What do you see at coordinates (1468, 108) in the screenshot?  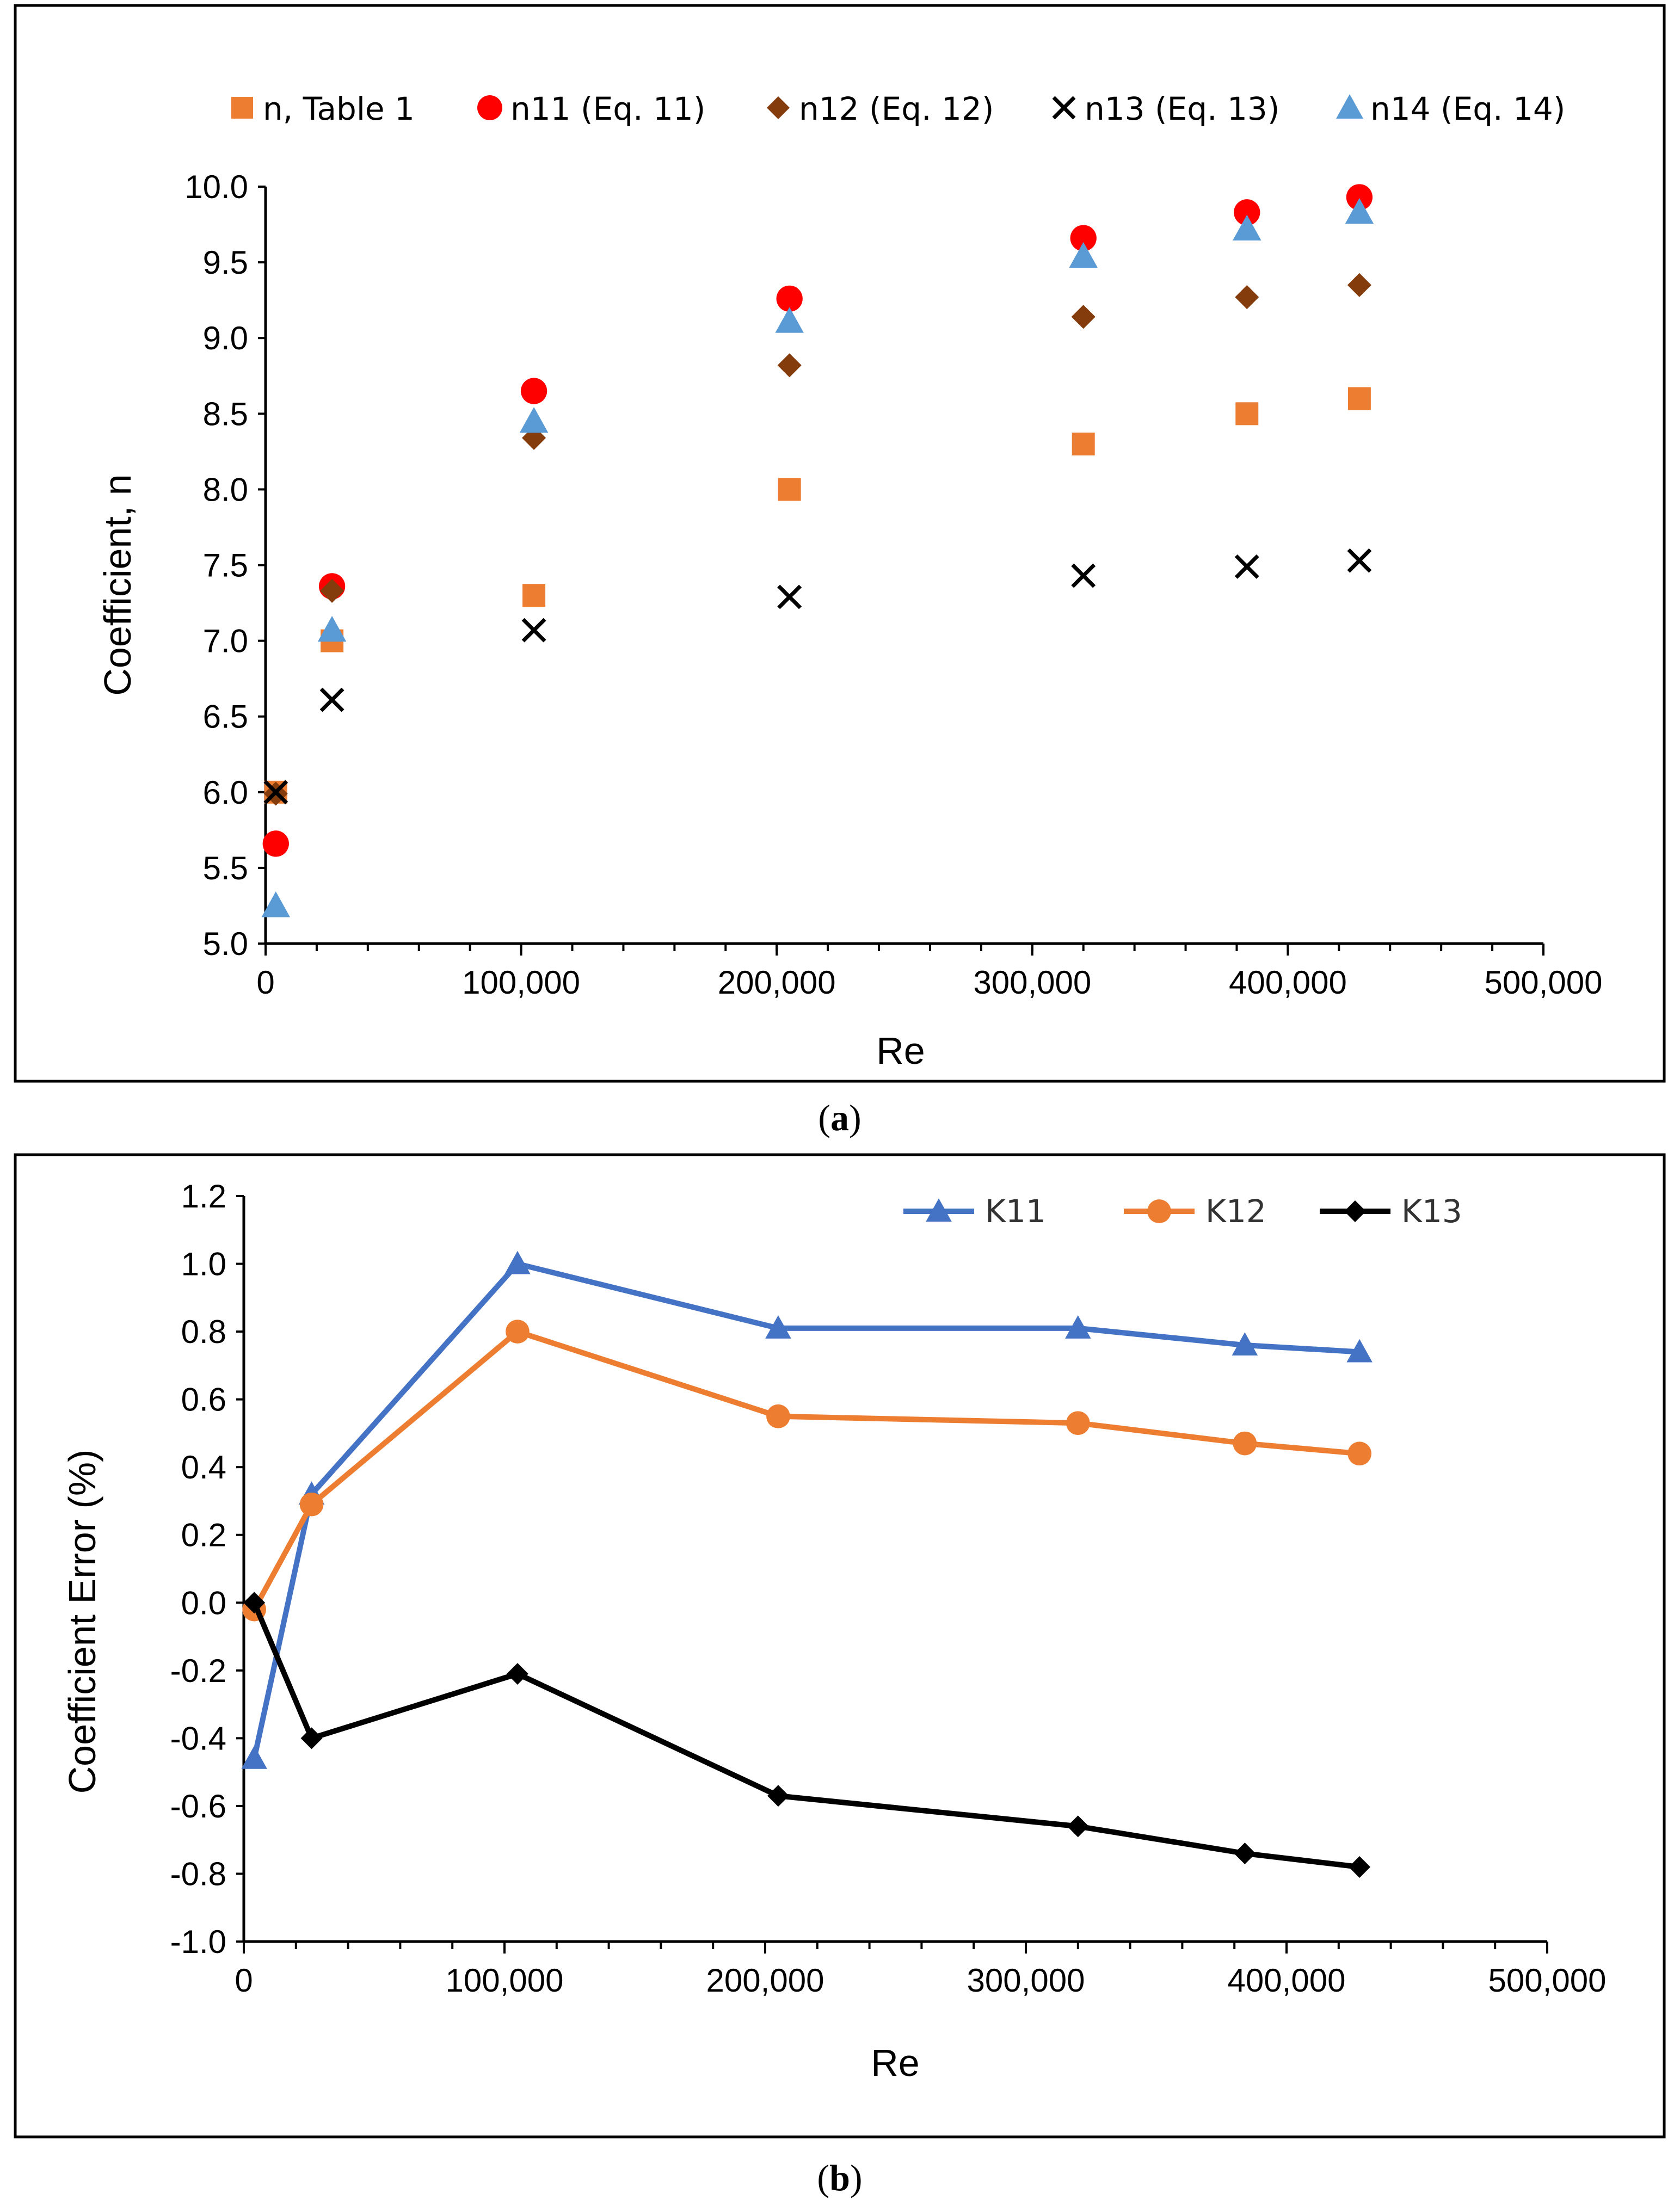 I see `panel-a-legend-label: n14 (Eq. 14)` at bounding box center [1468, 108].